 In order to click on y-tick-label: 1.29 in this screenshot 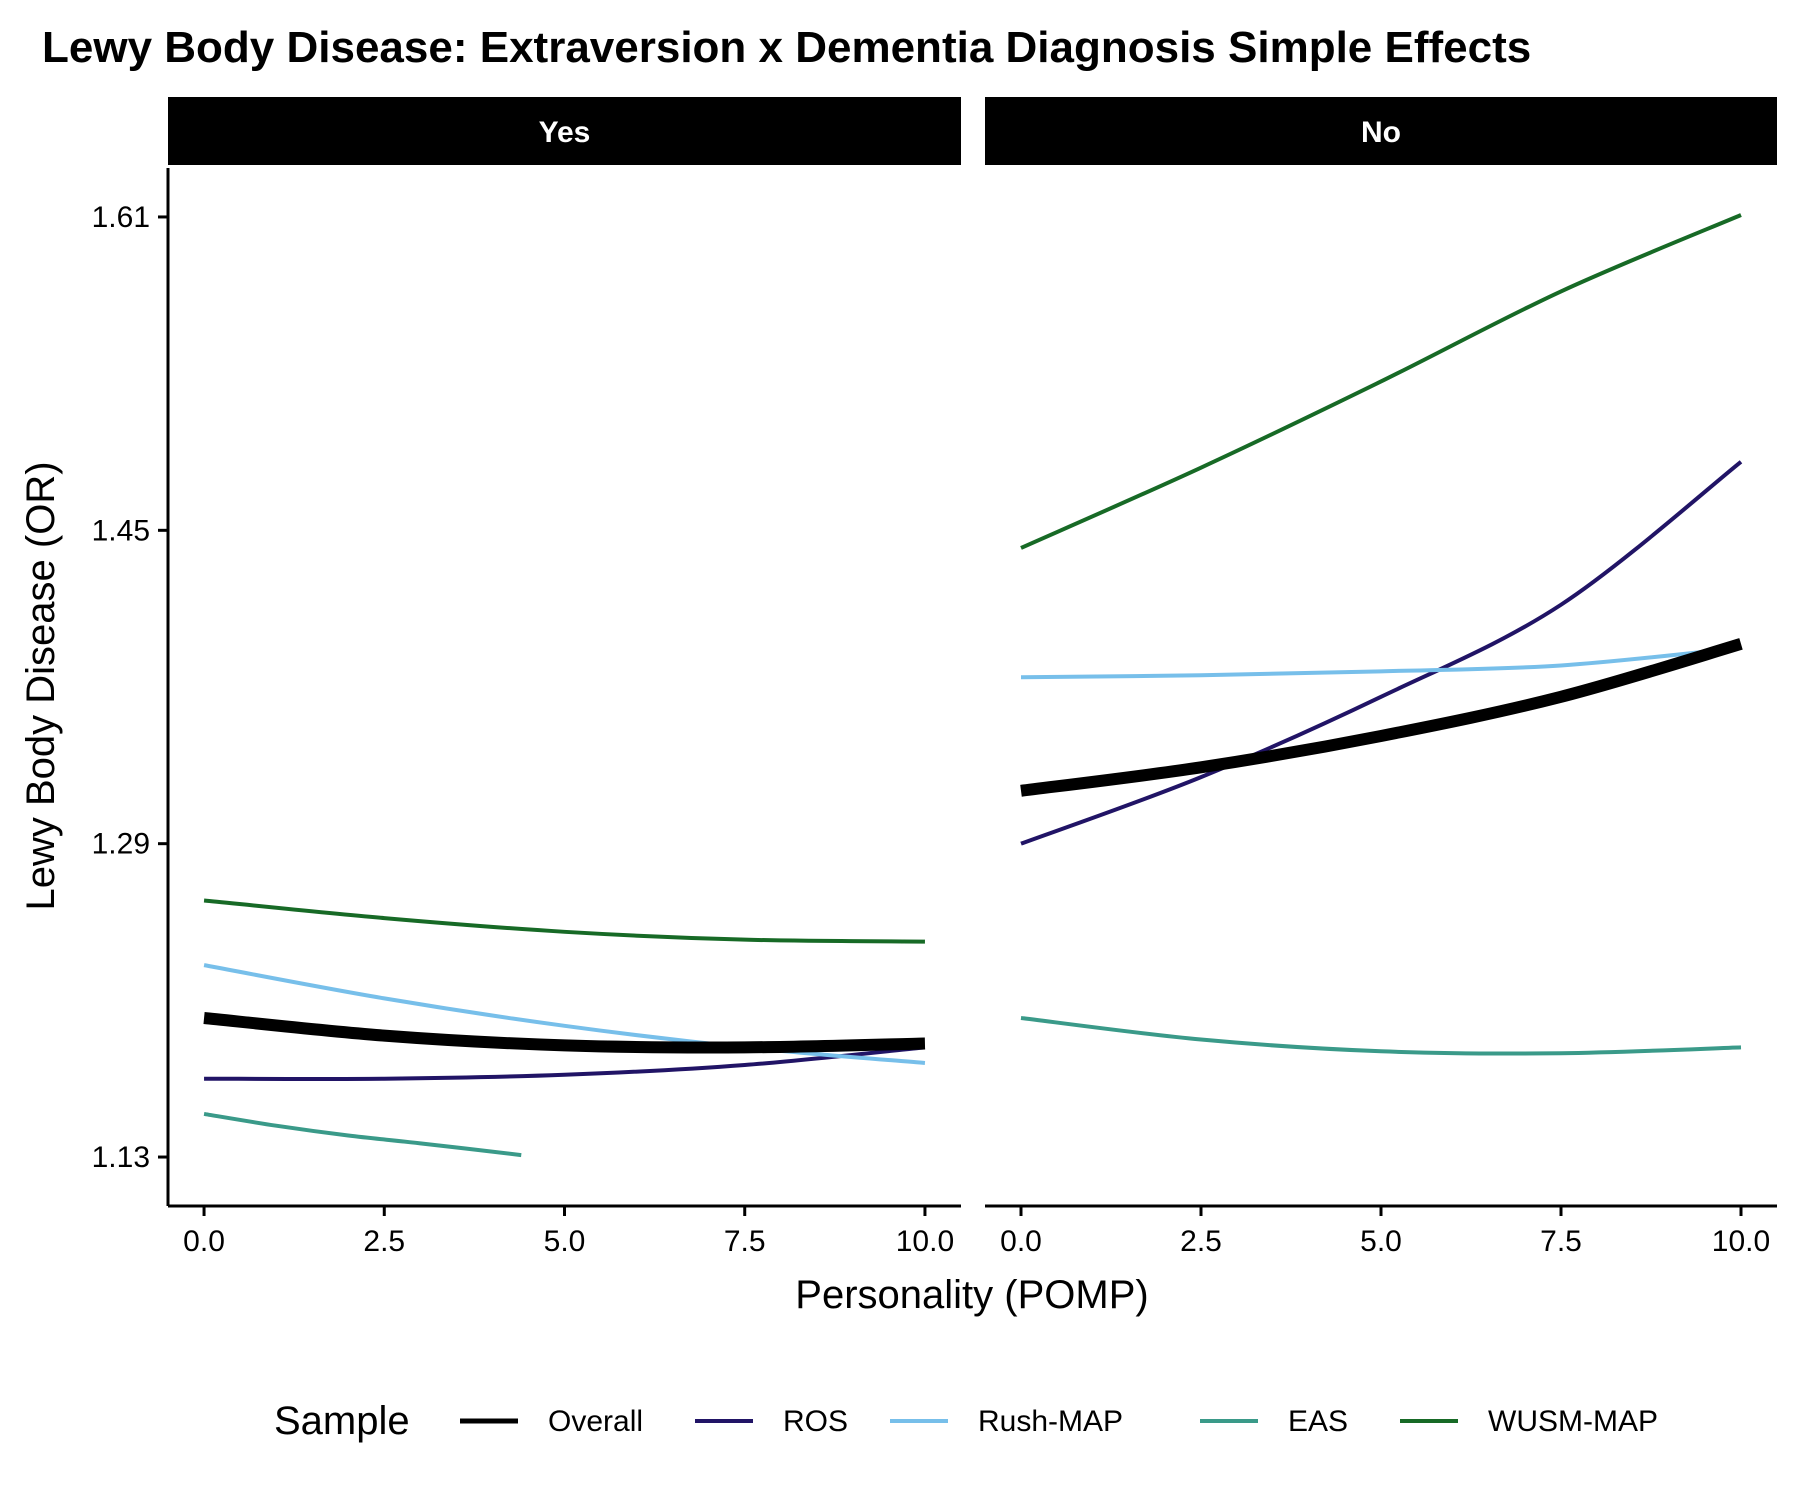, I will do `click(121, 844)`.